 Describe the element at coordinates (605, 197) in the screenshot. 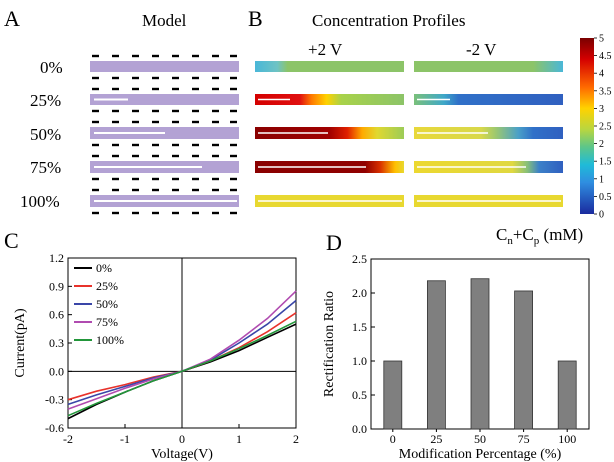

I see `colorbar-tick-label: 0.5` at that location.